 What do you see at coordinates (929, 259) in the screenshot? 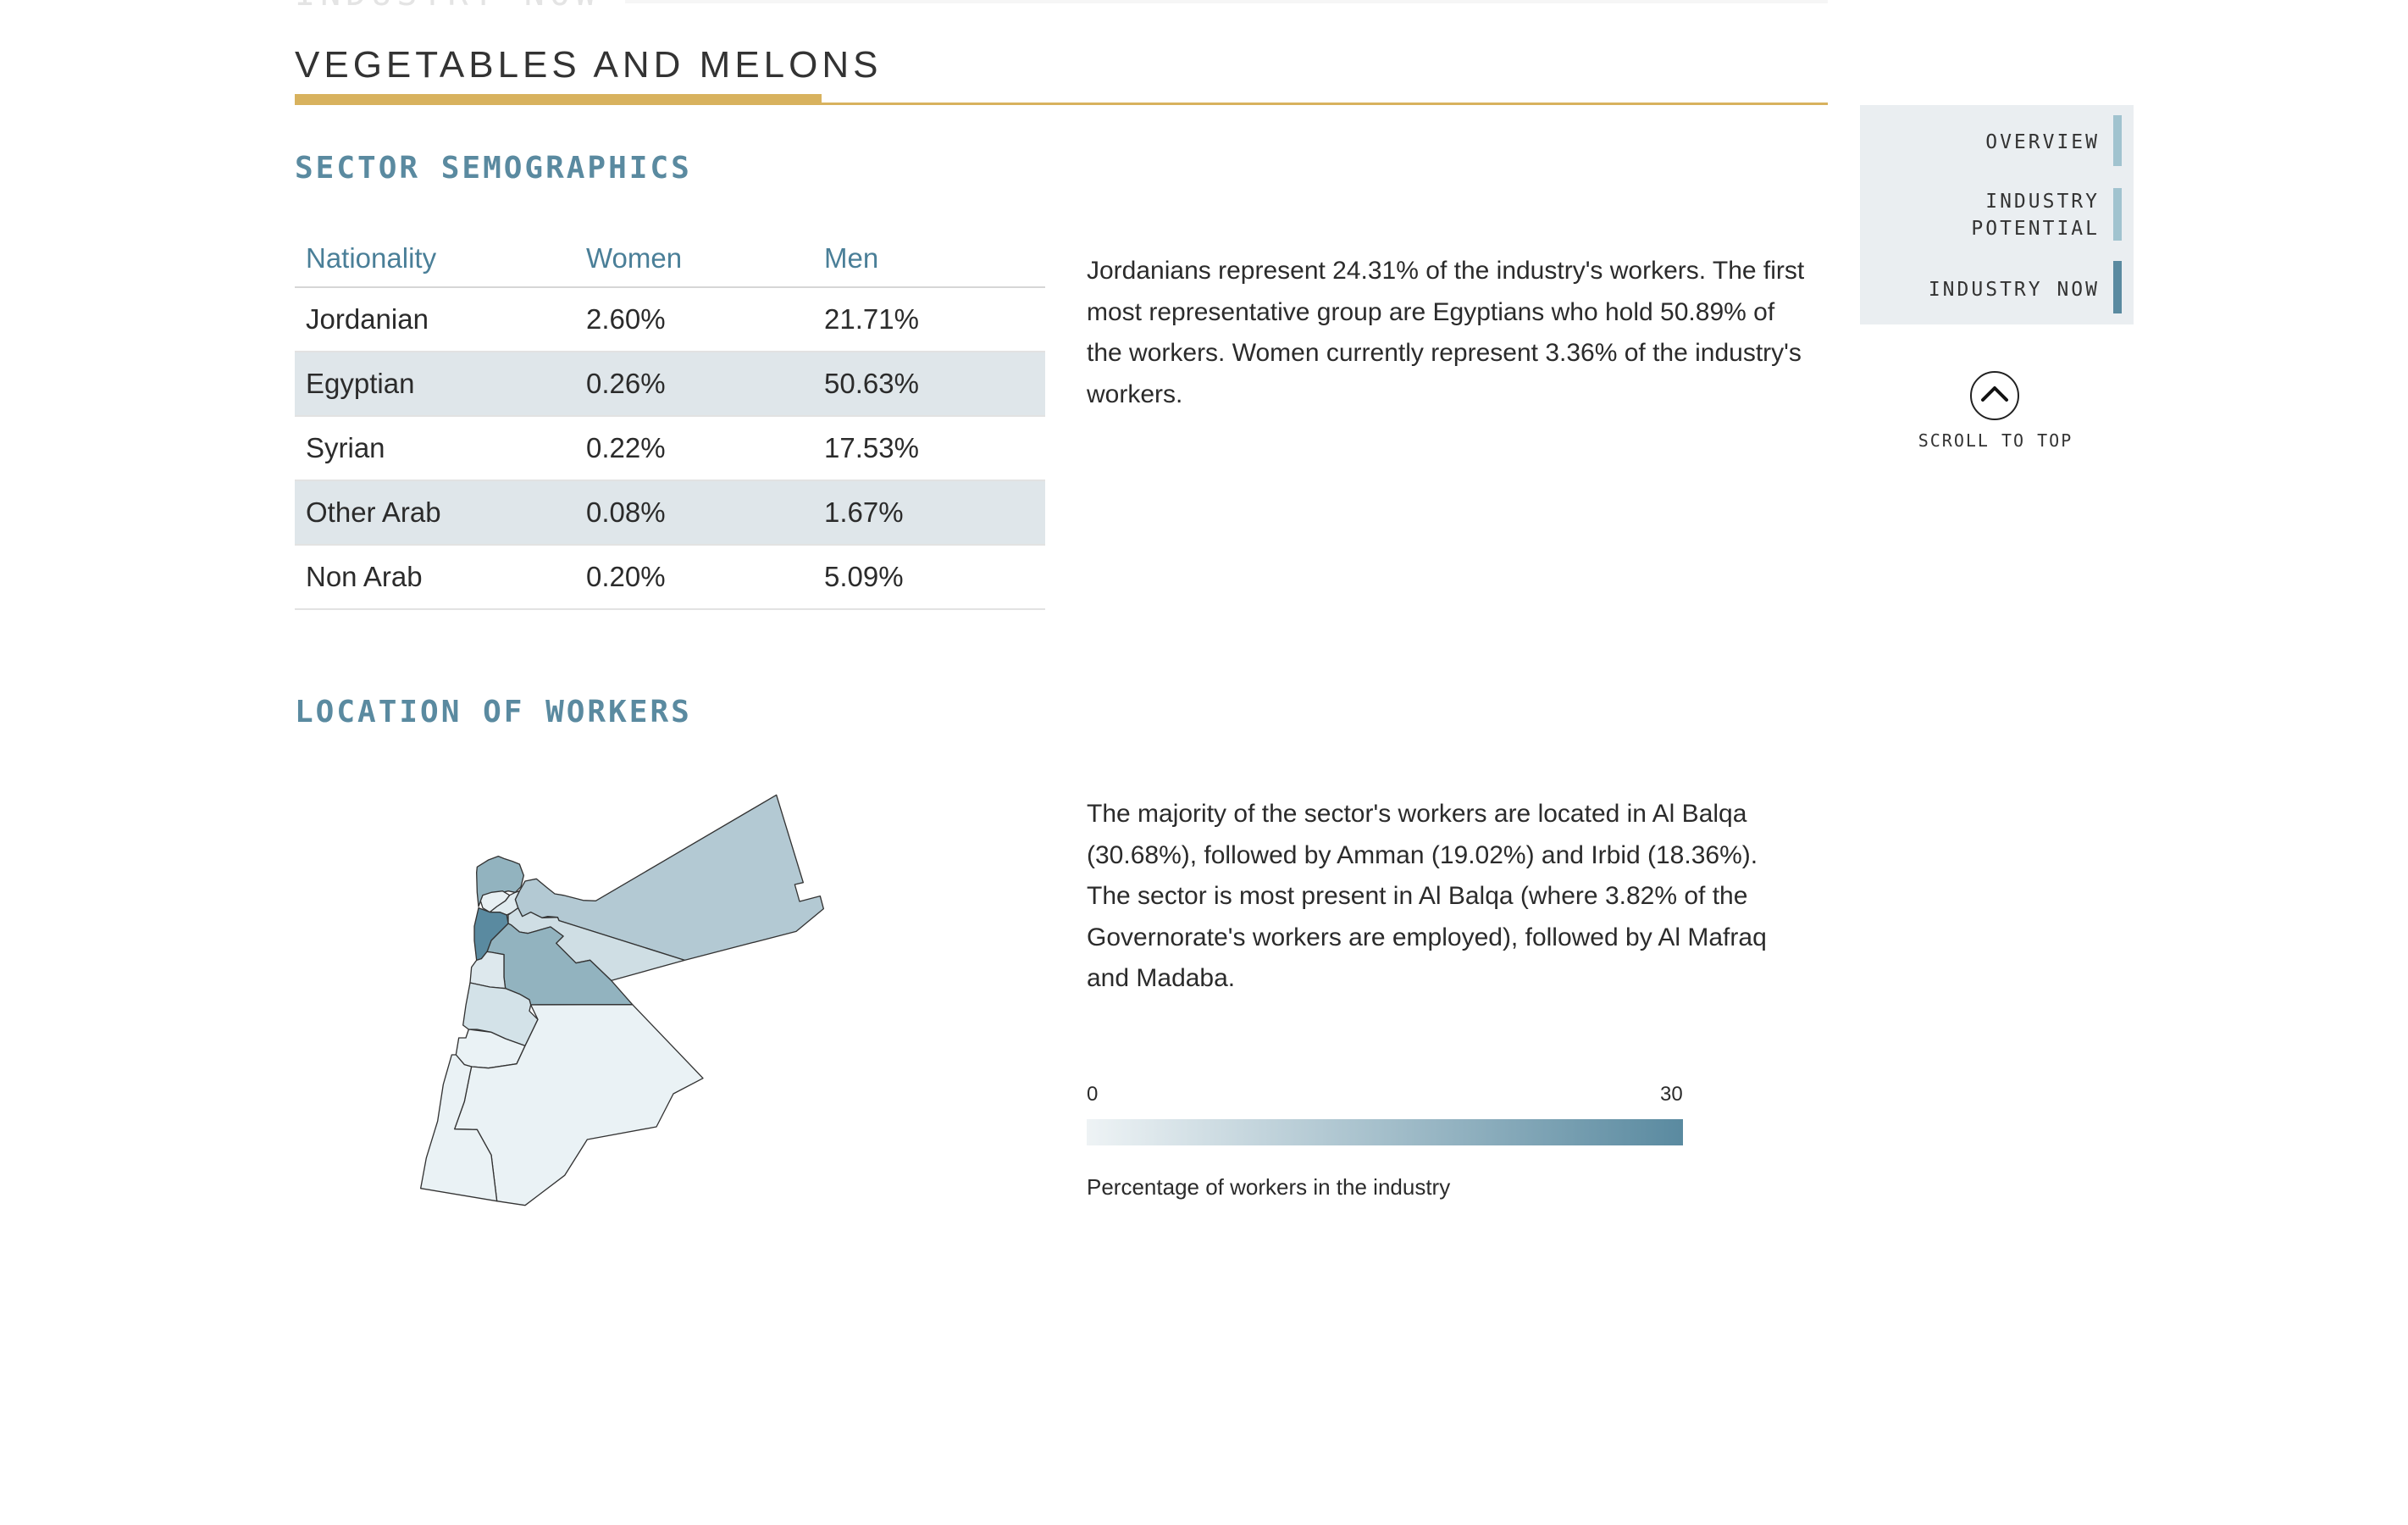
I see `column-header-men: Men` at bounding box center [929, 259].